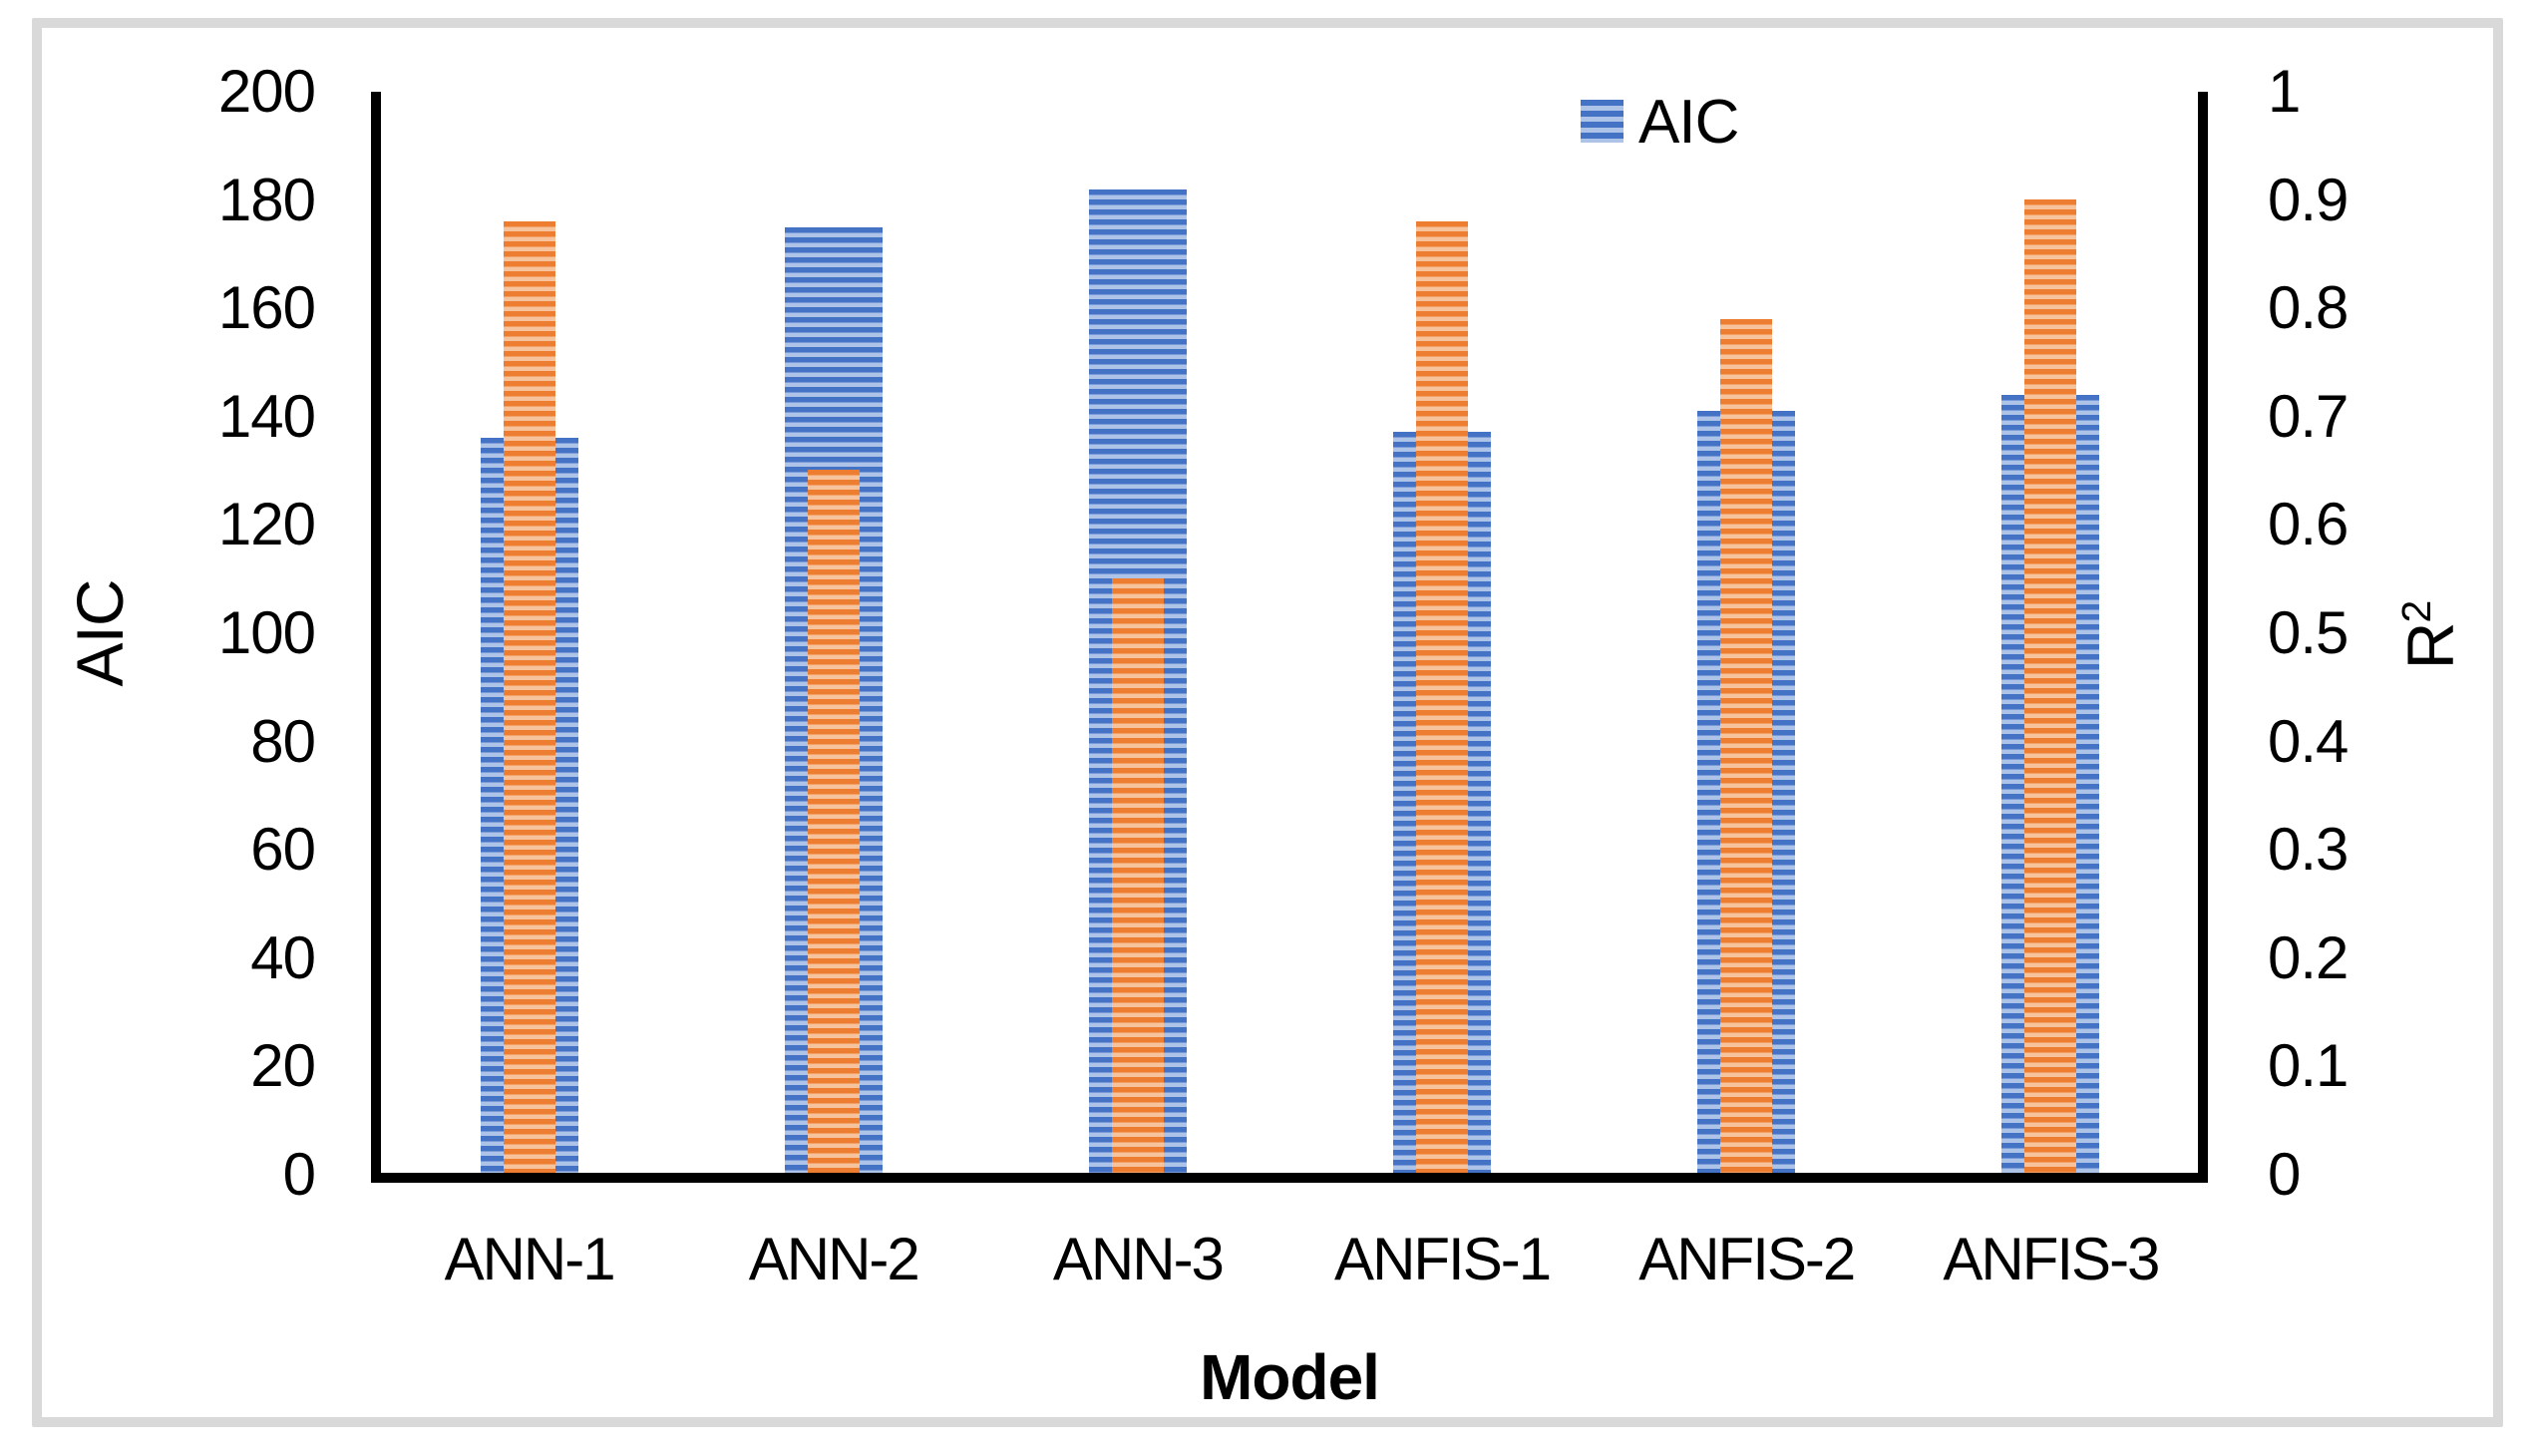  What do you see at coordinates (2308, 850) in the screenshot?
I see `right-axis-tick-label: 0.3` at bounding box center [2308, 850].